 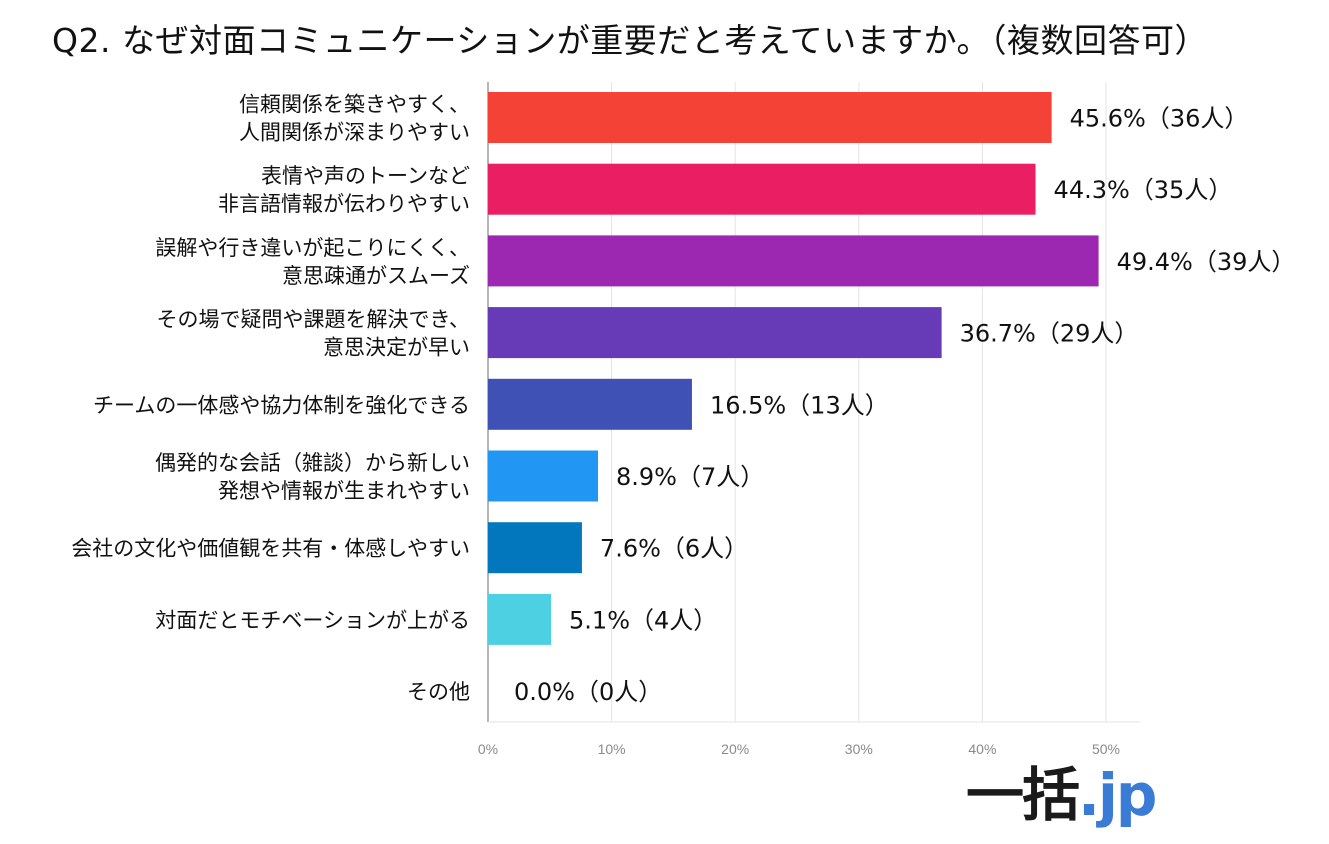 I want to click on x-tick-label: 10%, so click(x=612, y=749).